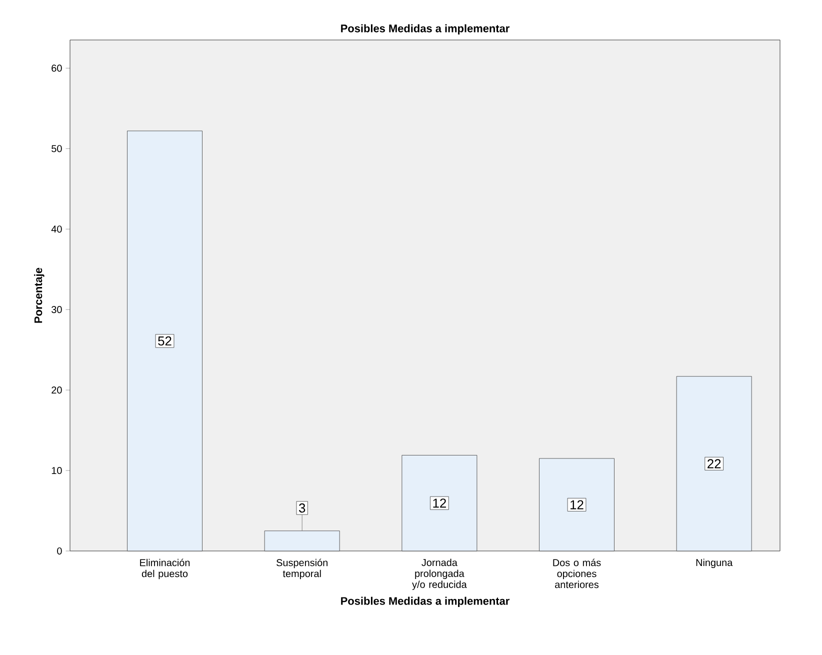 The width and height of the screenshot is (822, 655). I want to click on x-axis-title: Posibles Medidas a implementar, so click(425, 602).